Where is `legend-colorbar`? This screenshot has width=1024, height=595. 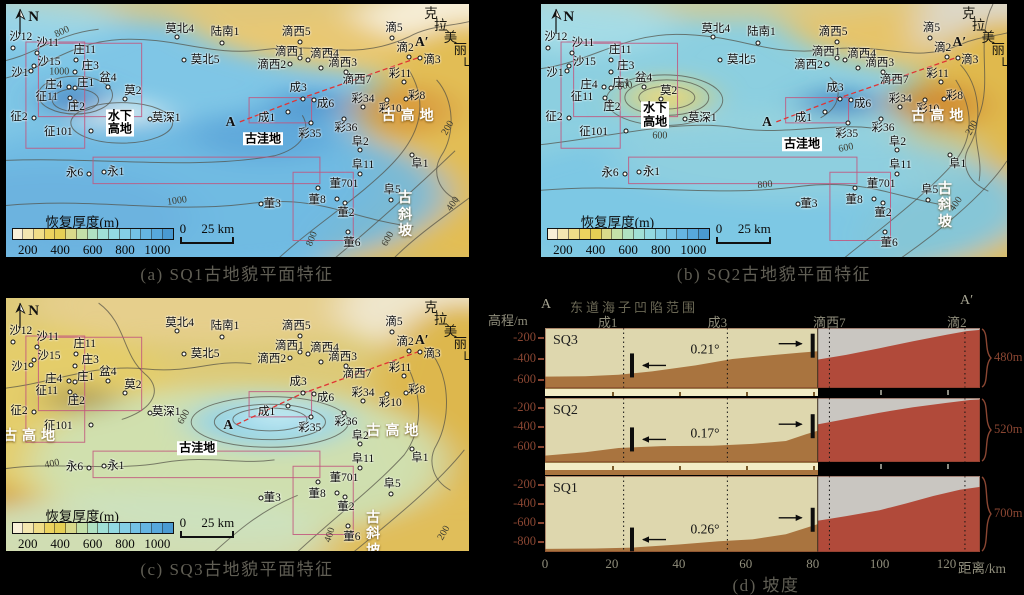
legend-colorbar is located at coordinates (92, 527).